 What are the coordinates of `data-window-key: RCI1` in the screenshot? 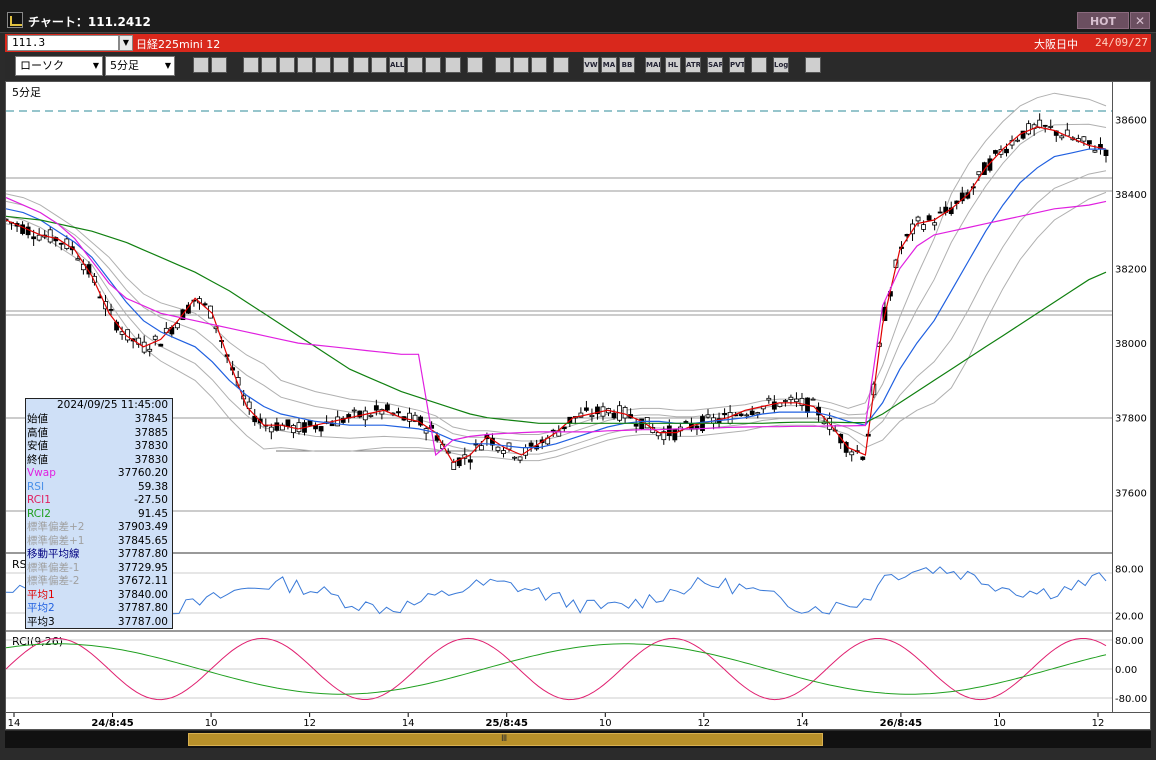 It's located at (39, 500).